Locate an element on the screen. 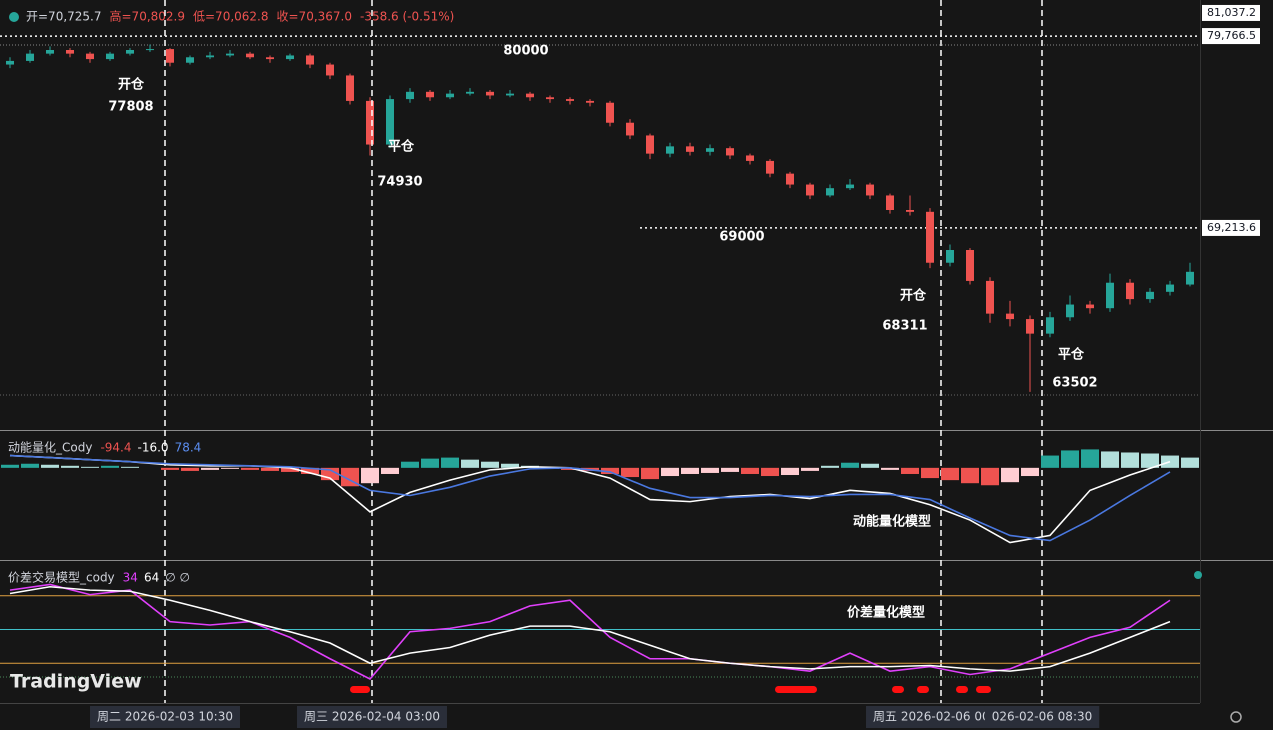 The width and height of the screenshot is (1273, 730). time-label-box is located at coordinates (165, 717).